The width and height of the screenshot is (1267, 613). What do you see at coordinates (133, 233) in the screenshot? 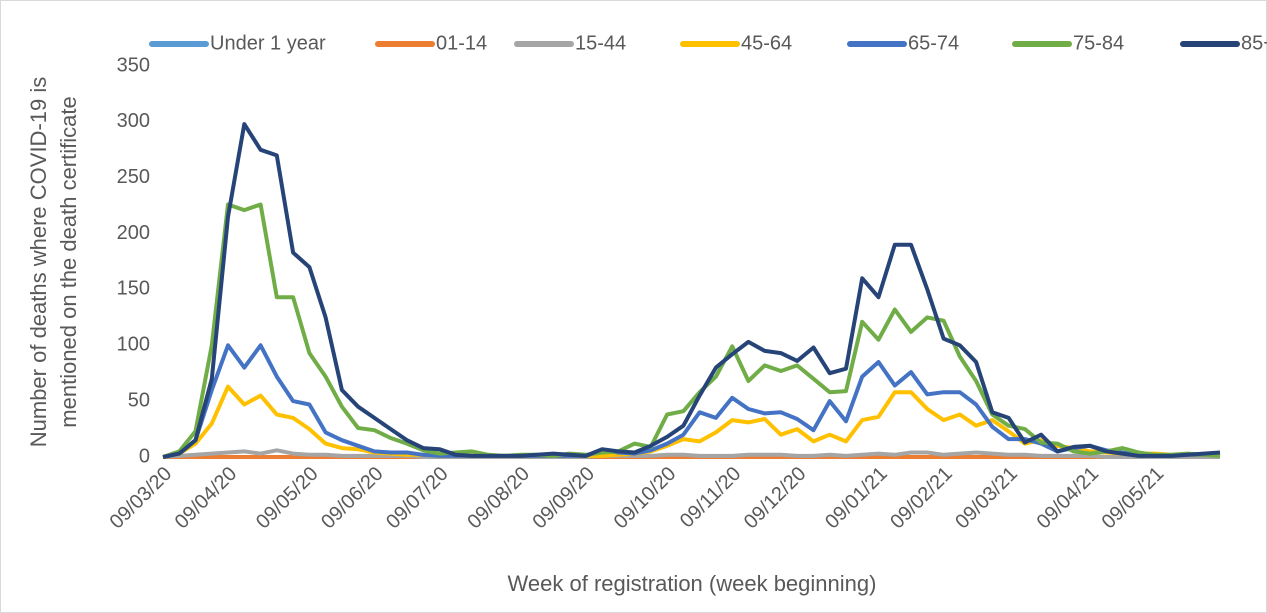
I see `y-tick-label: 200` at bounding box center [133, 233].